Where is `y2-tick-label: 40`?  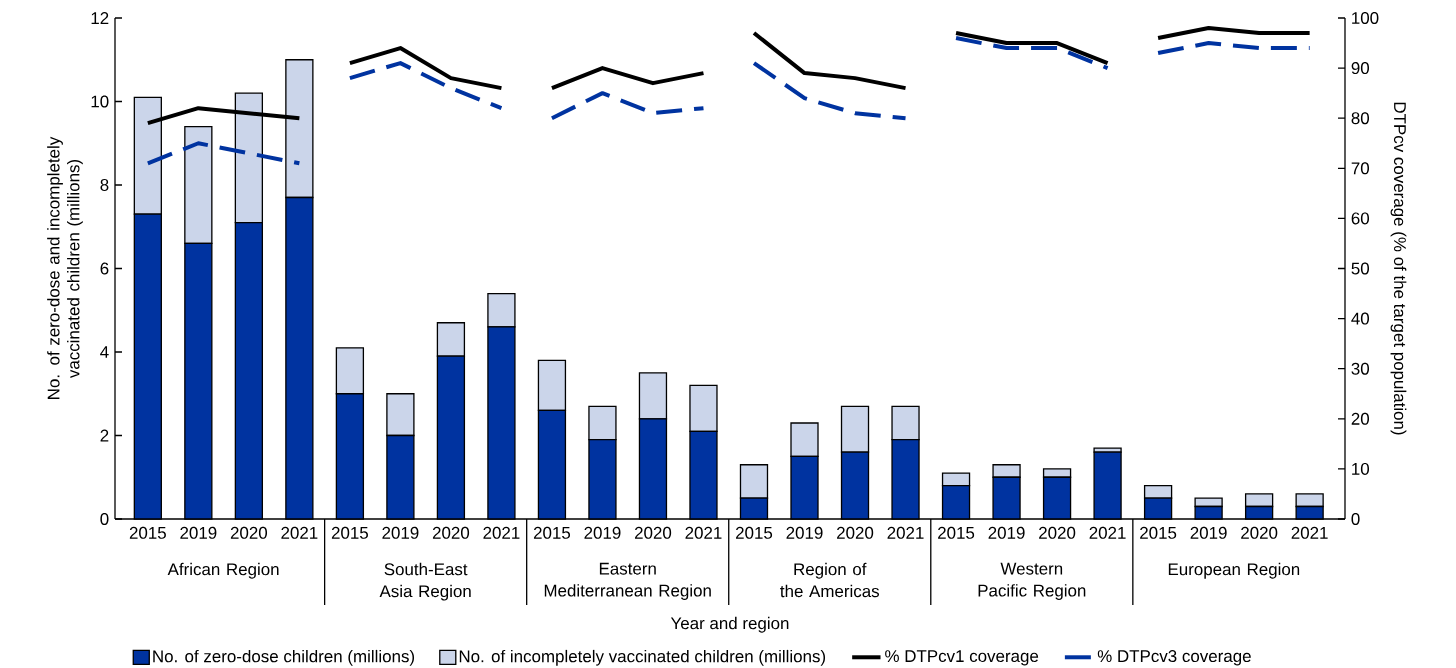 y2-tick-label: 40 is located at coordinates (1360, 318).